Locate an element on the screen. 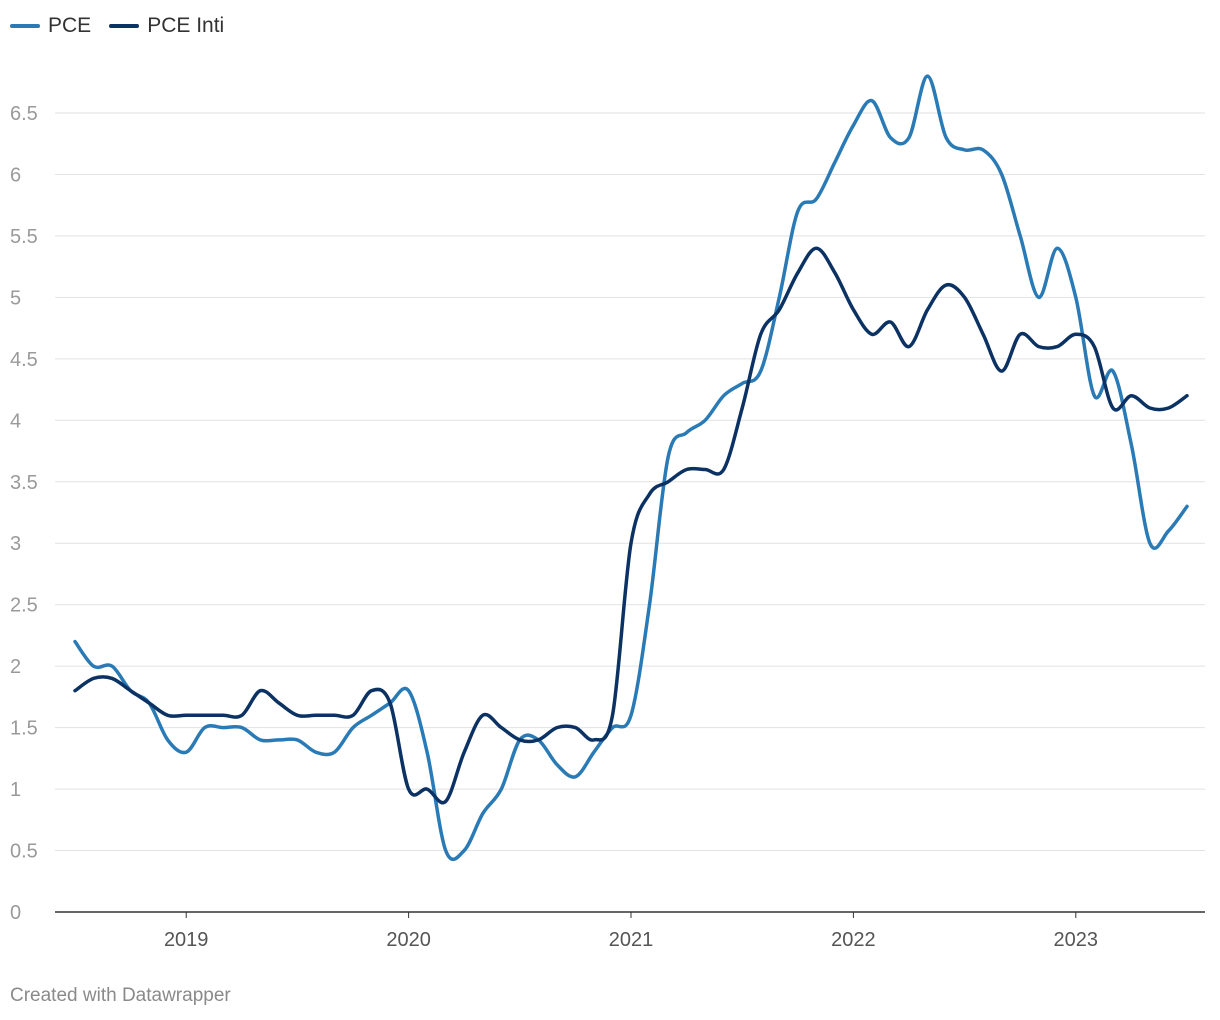 The image size is (1220, 1020). x-tick-label: 2022 is located at coordinates (853, 940).